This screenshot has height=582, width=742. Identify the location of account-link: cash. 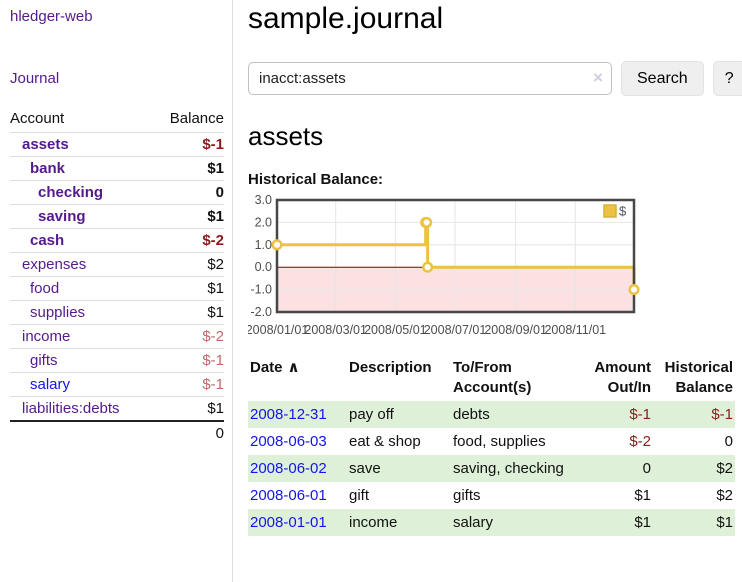
(47, 240).